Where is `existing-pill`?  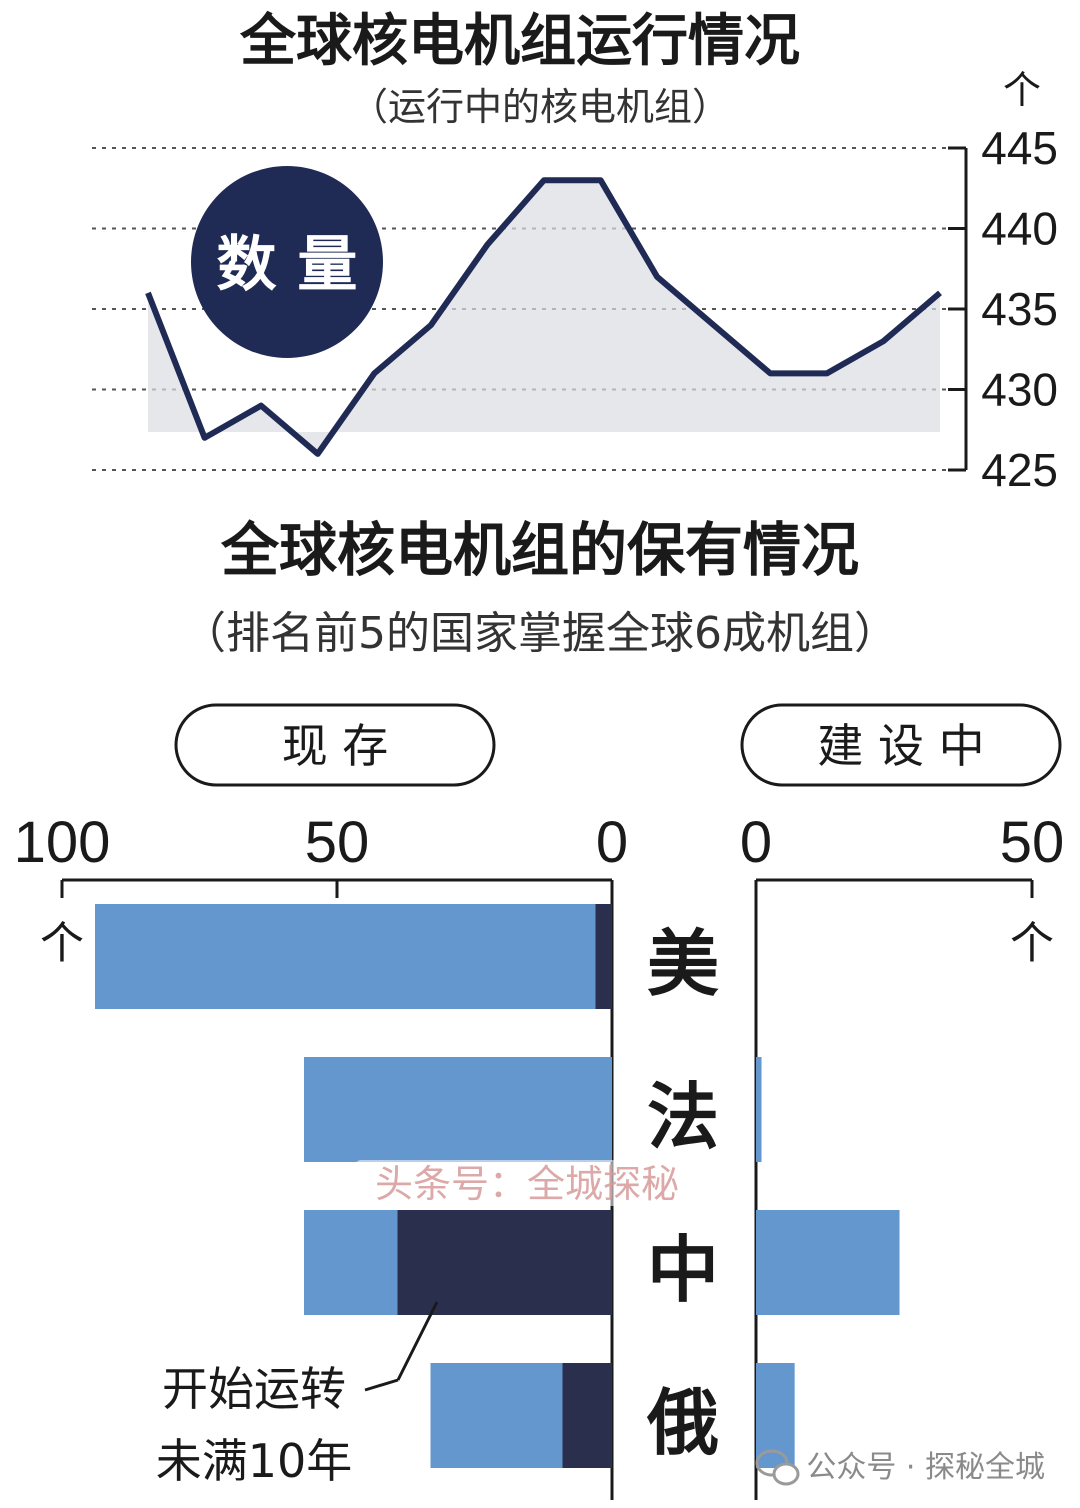
existing-pill is located at coordinates (335, 745).